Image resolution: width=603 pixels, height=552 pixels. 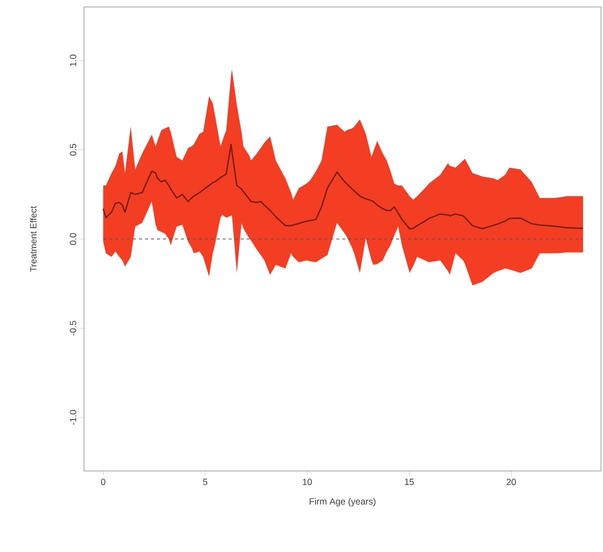 What do you see at coordinates (73, 60) in the screenshot?
I see `y-tick-label: 1.0` at bounding box center [73, 60].